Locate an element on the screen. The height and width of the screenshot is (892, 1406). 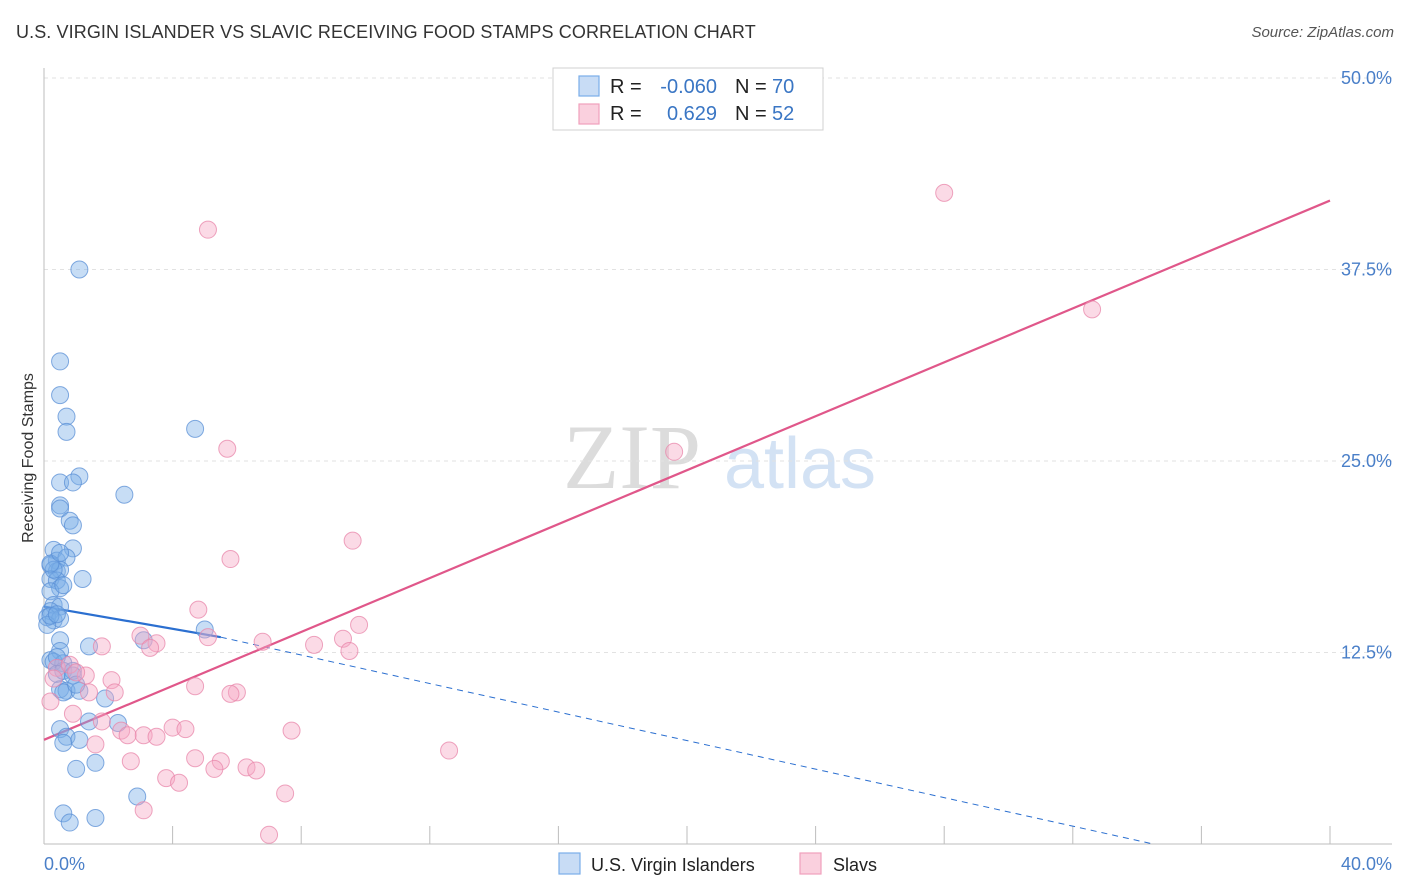
legend-r-label-1: R = is located at coordinates (626, 87).